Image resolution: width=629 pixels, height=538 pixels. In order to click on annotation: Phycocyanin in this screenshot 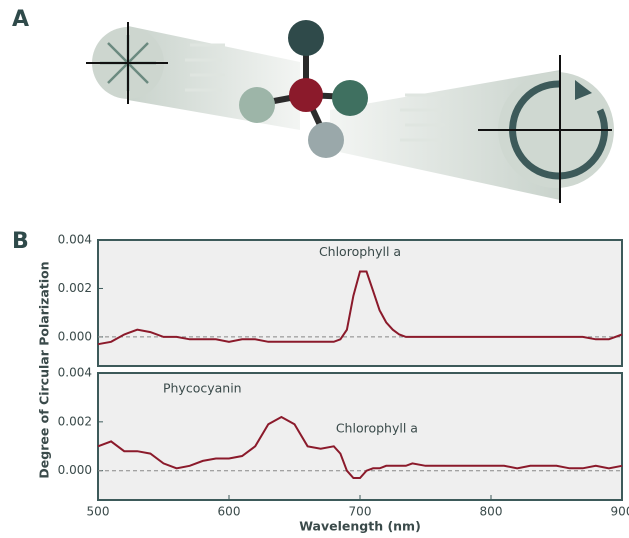, I will do `click(202, 388)`.